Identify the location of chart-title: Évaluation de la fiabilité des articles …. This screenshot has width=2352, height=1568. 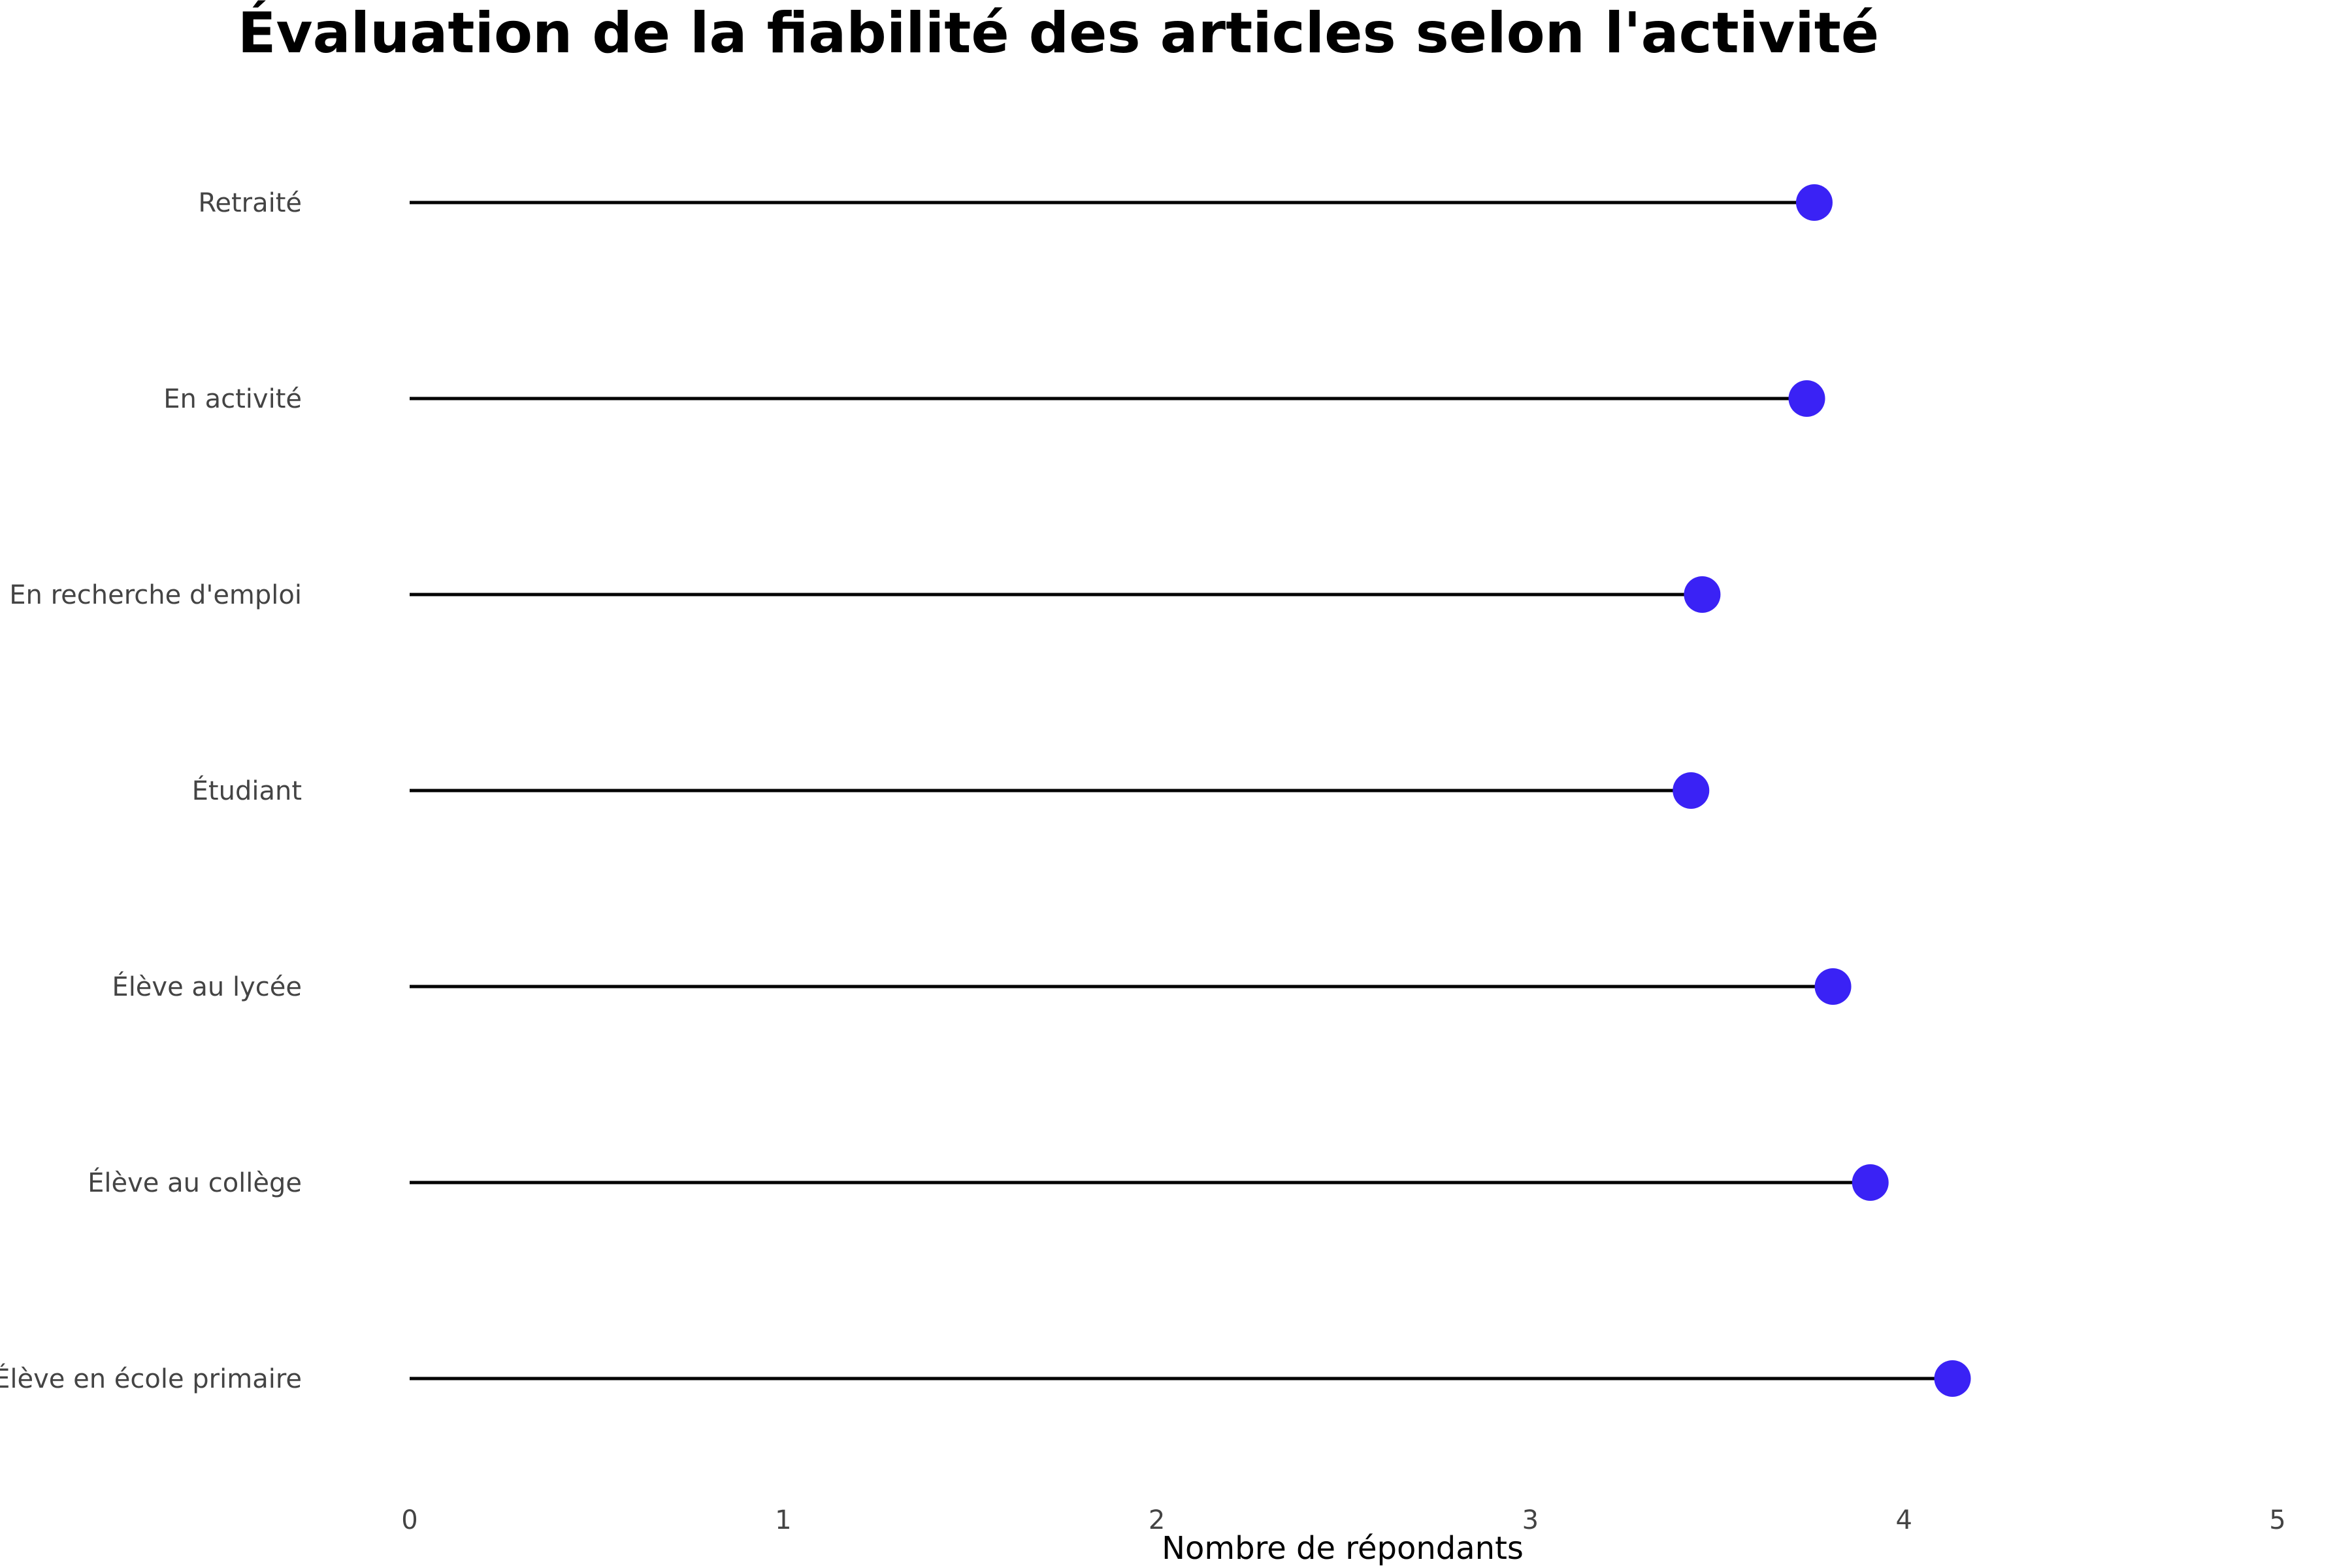
(1058, 33).